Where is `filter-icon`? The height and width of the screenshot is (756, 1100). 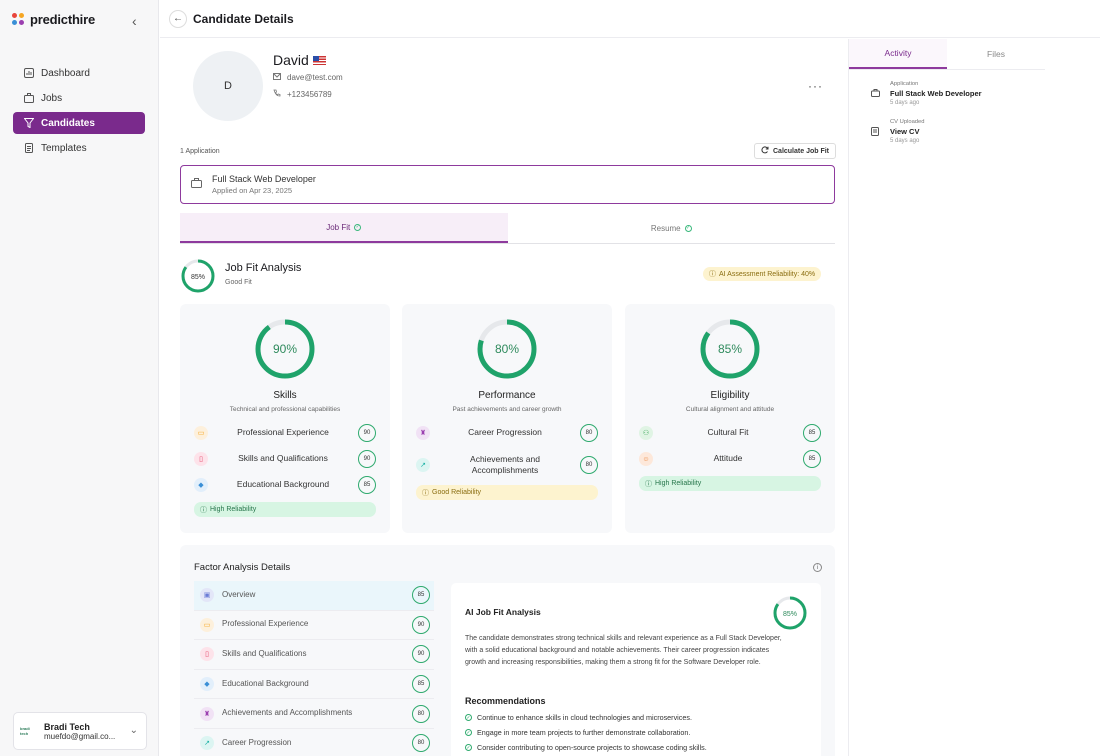 filter-icon is located at coordinates (29, 123).